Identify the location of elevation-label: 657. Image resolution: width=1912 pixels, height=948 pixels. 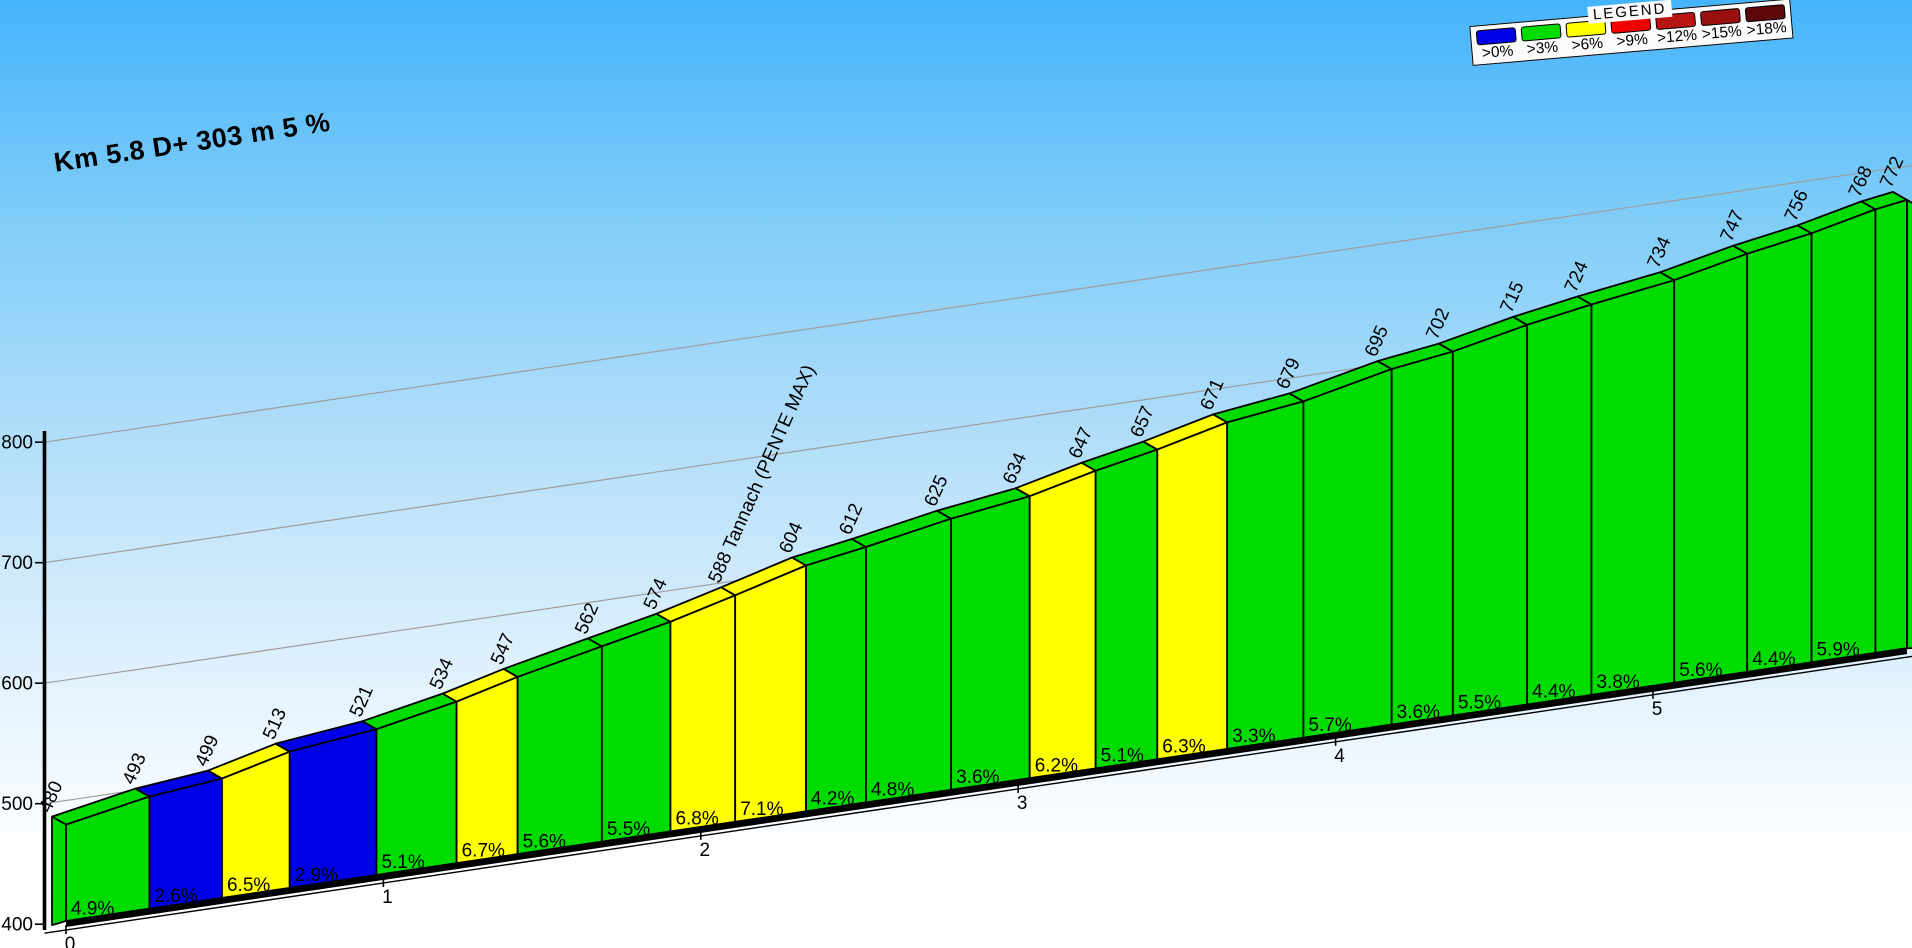
(1143, 422).